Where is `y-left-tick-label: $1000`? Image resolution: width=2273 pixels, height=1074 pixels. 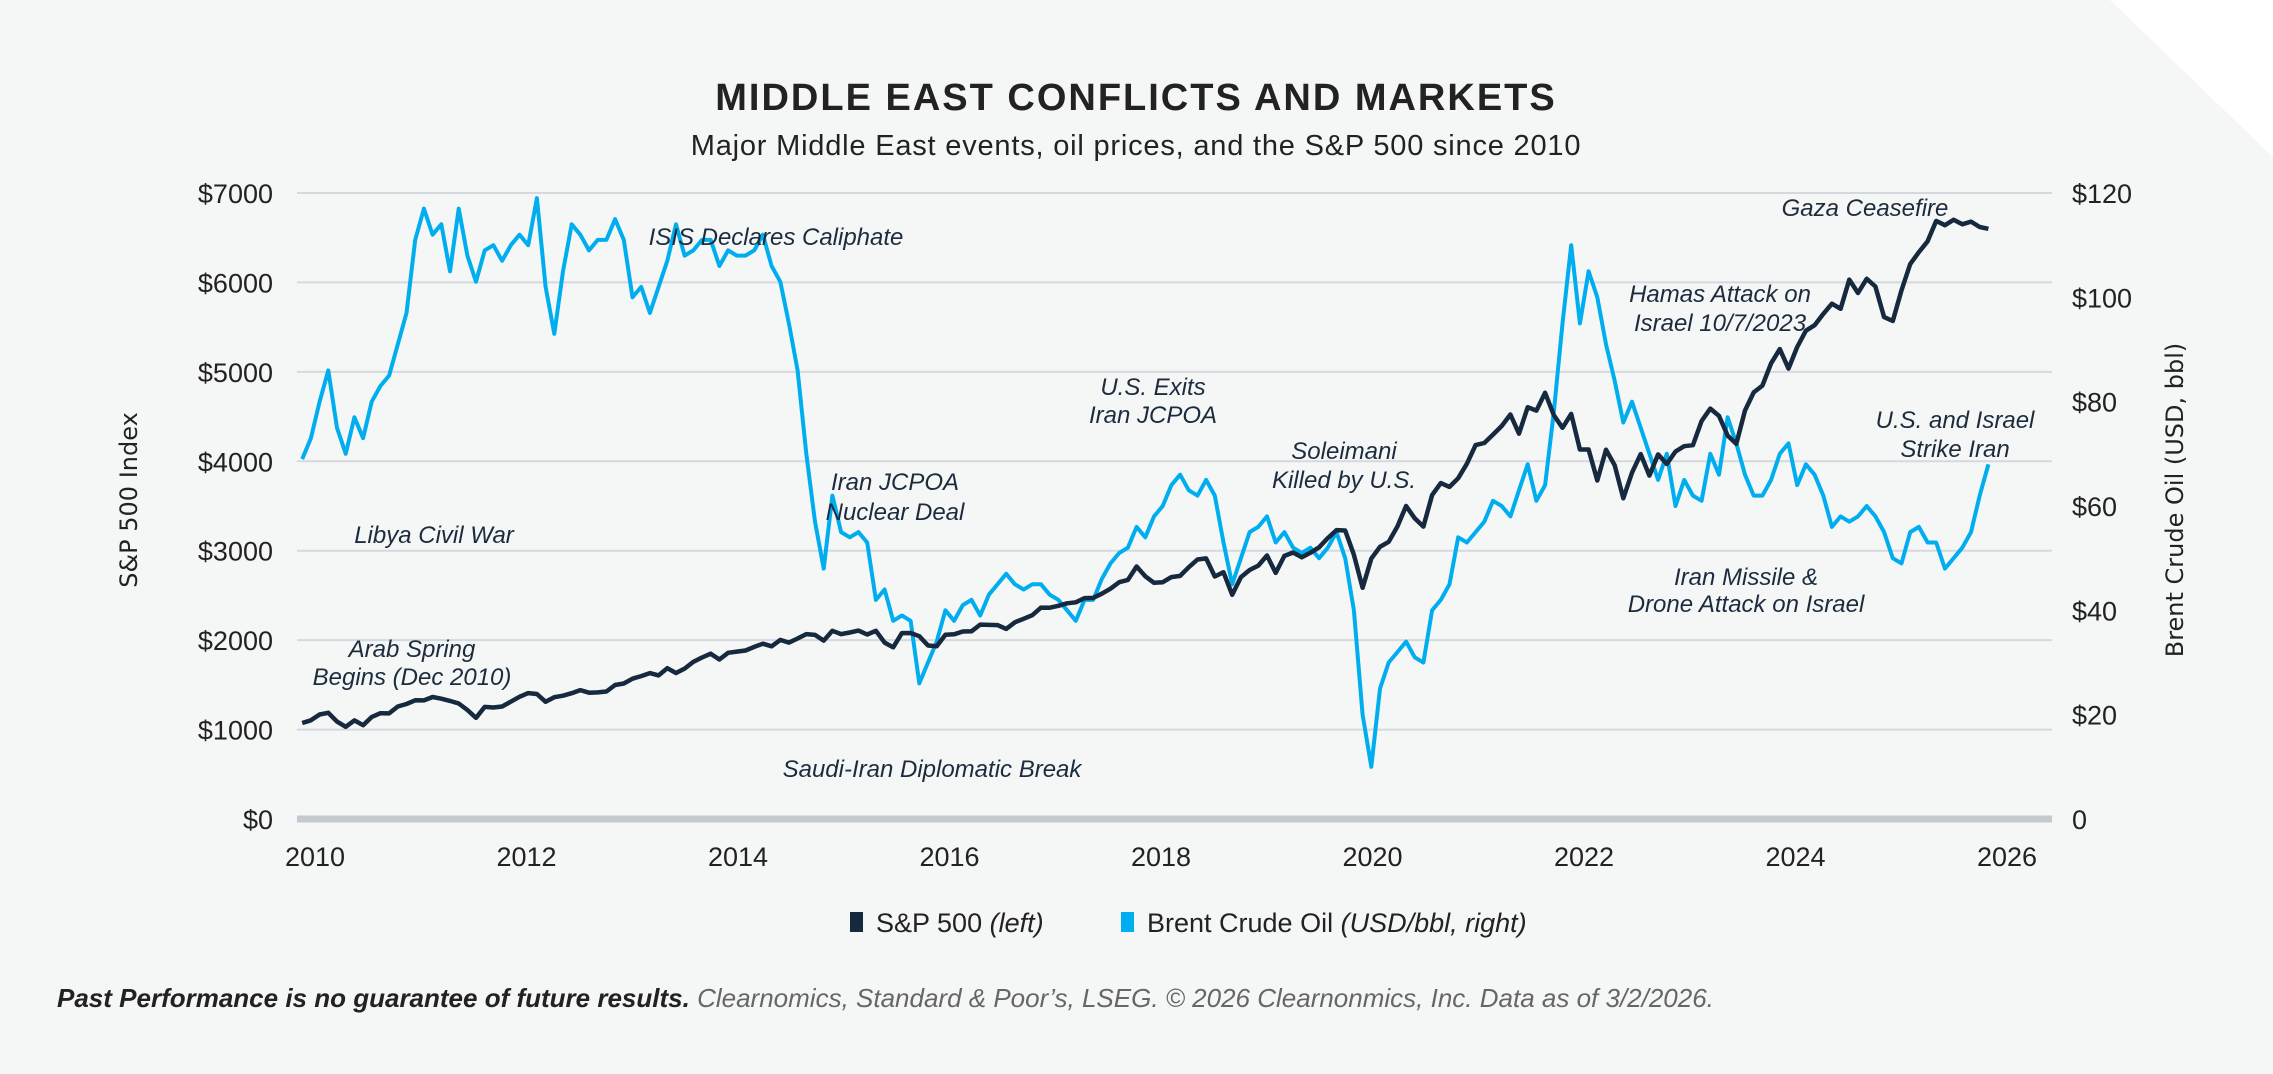 y-left-tick-label: $1000 is located at coordinates (235, 731).